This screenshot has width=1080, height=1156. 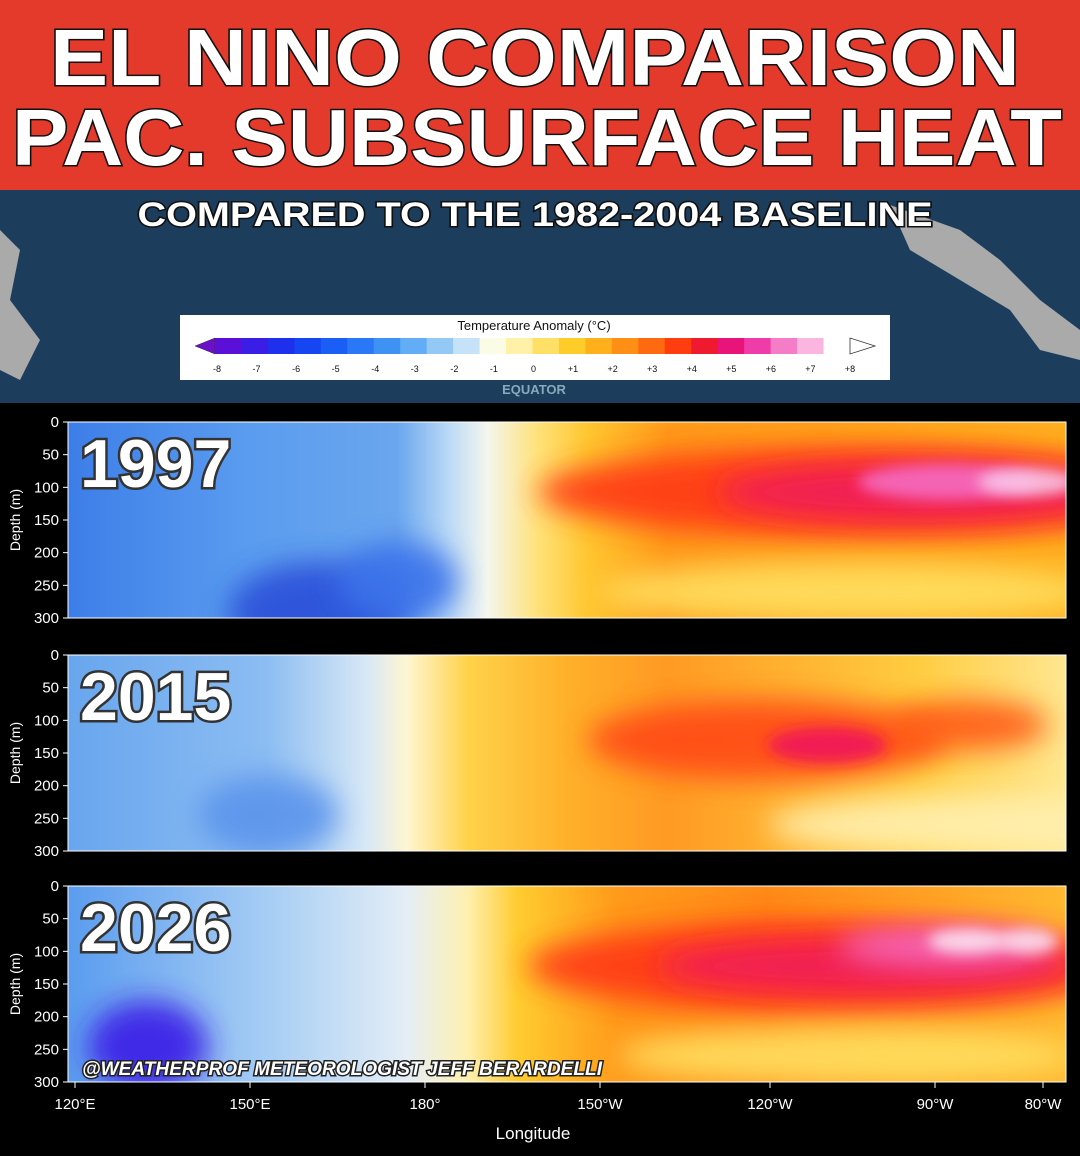 What do you see at coordinates (731, 369) in the screenshot?
I see `colorbar-tick-label: +5` at bounding box center [731, 369].